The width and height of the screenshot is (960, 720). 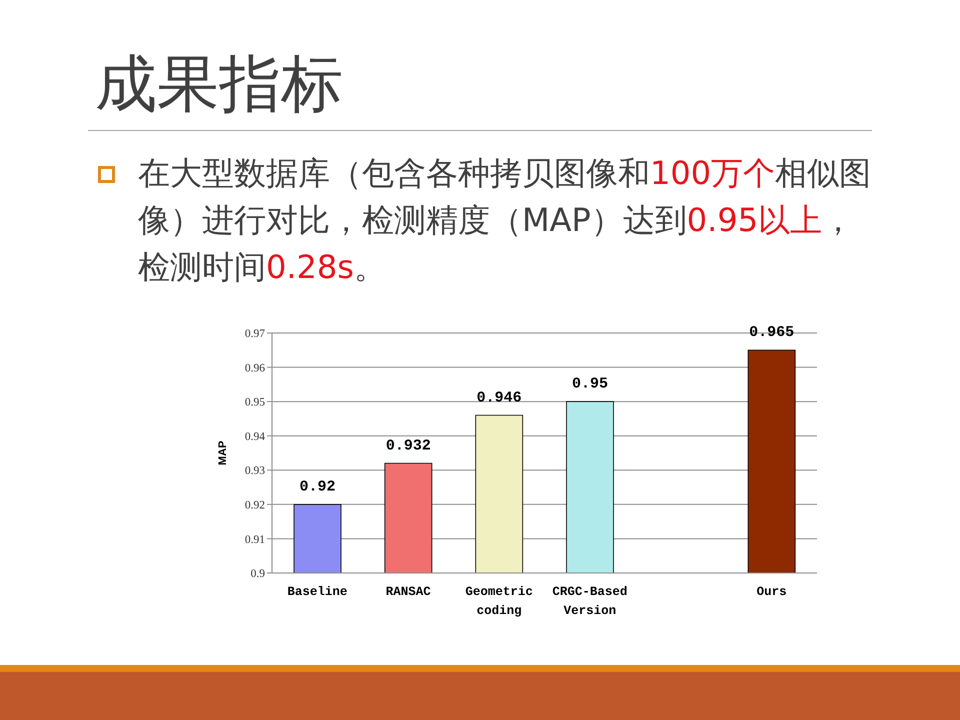 I want to click on y-tick-label: 0.9, so click(x=258, y=574).